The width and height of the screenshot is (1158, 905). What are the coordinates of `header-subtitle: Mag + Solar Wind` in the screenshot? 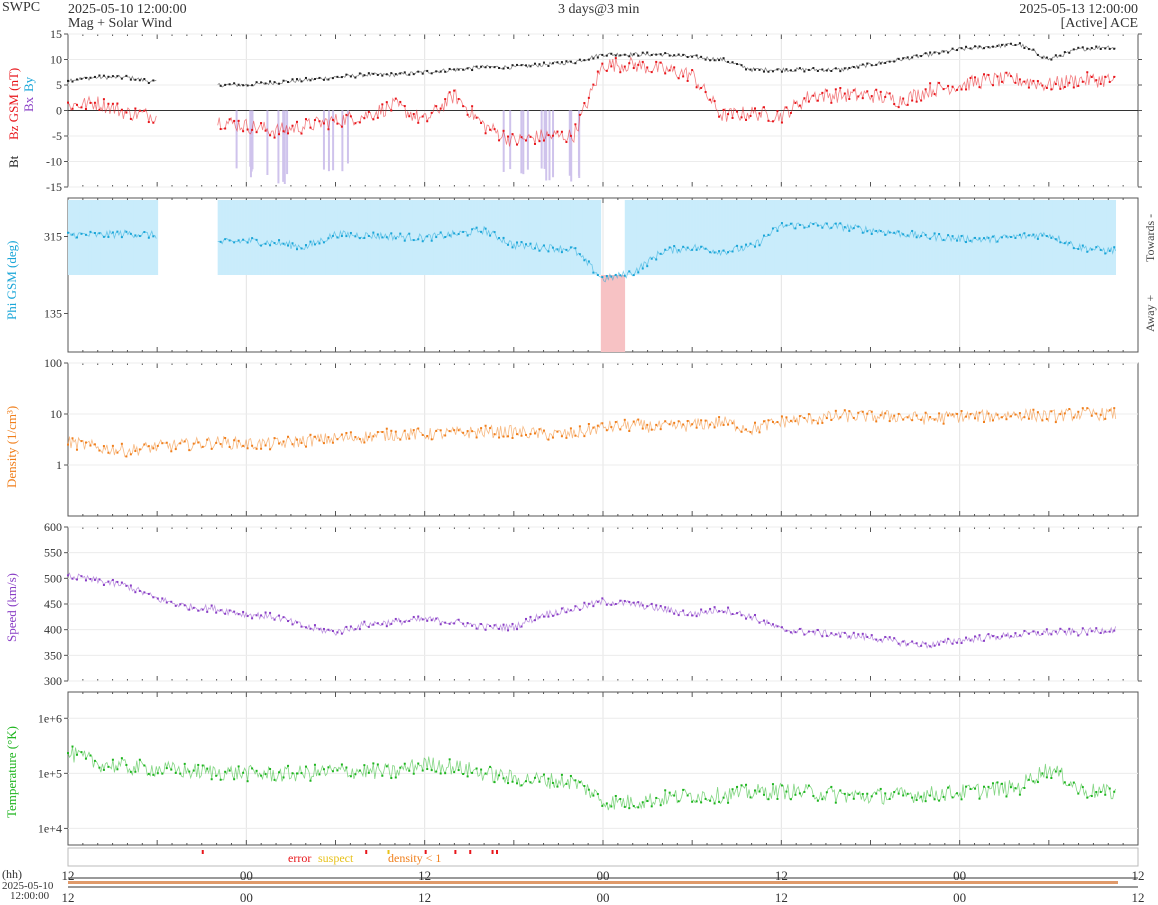 It's located at (120, 23).